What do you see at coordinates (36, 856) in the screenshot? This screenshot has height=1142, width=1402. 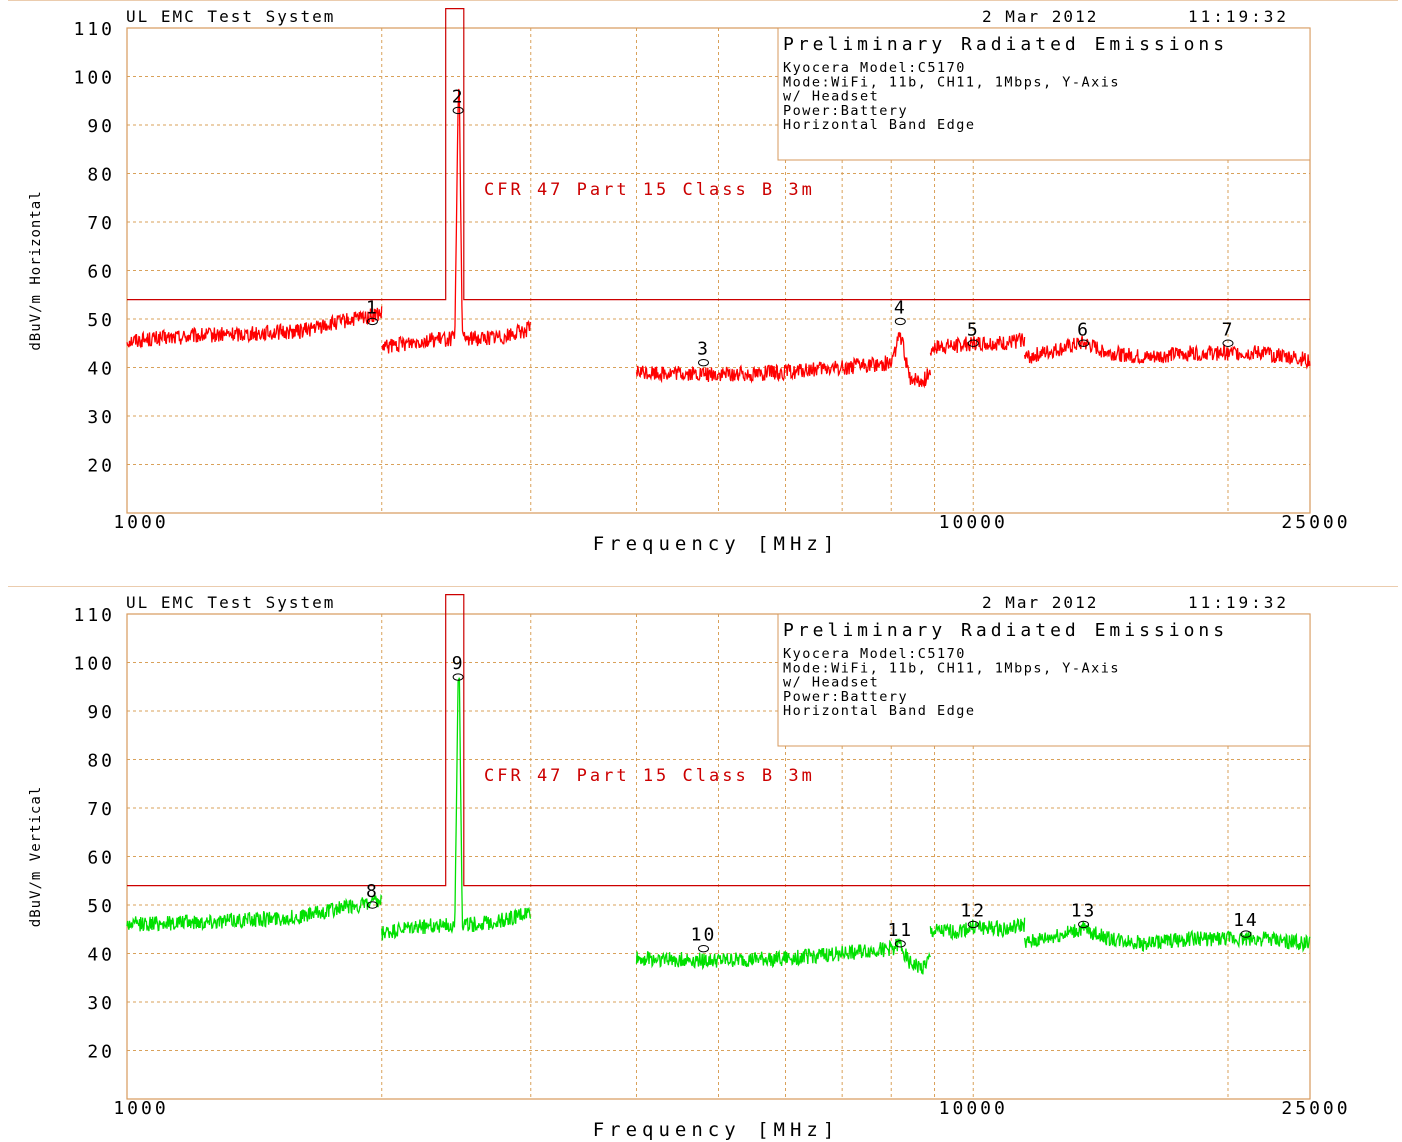 I see `y-axis-label: dBuV/m Vertical` at bounding box center [36, 856].